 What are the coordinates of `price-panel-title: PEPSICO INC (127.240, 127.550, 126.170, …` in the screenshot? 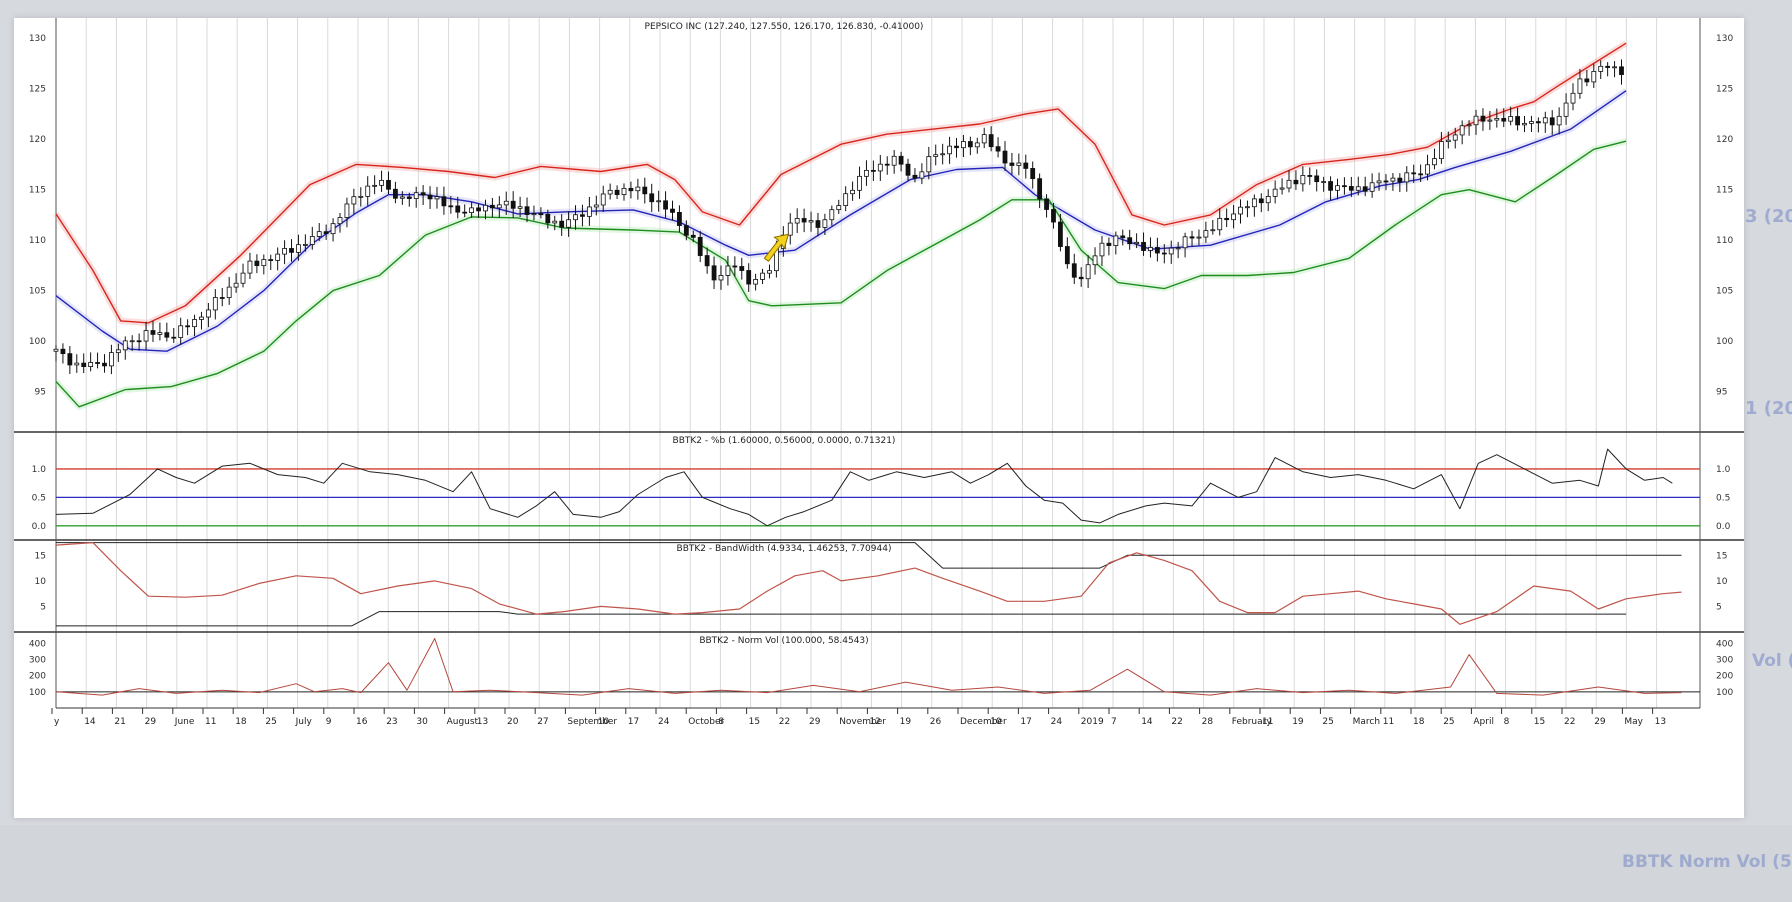 It's located at (784, 27).